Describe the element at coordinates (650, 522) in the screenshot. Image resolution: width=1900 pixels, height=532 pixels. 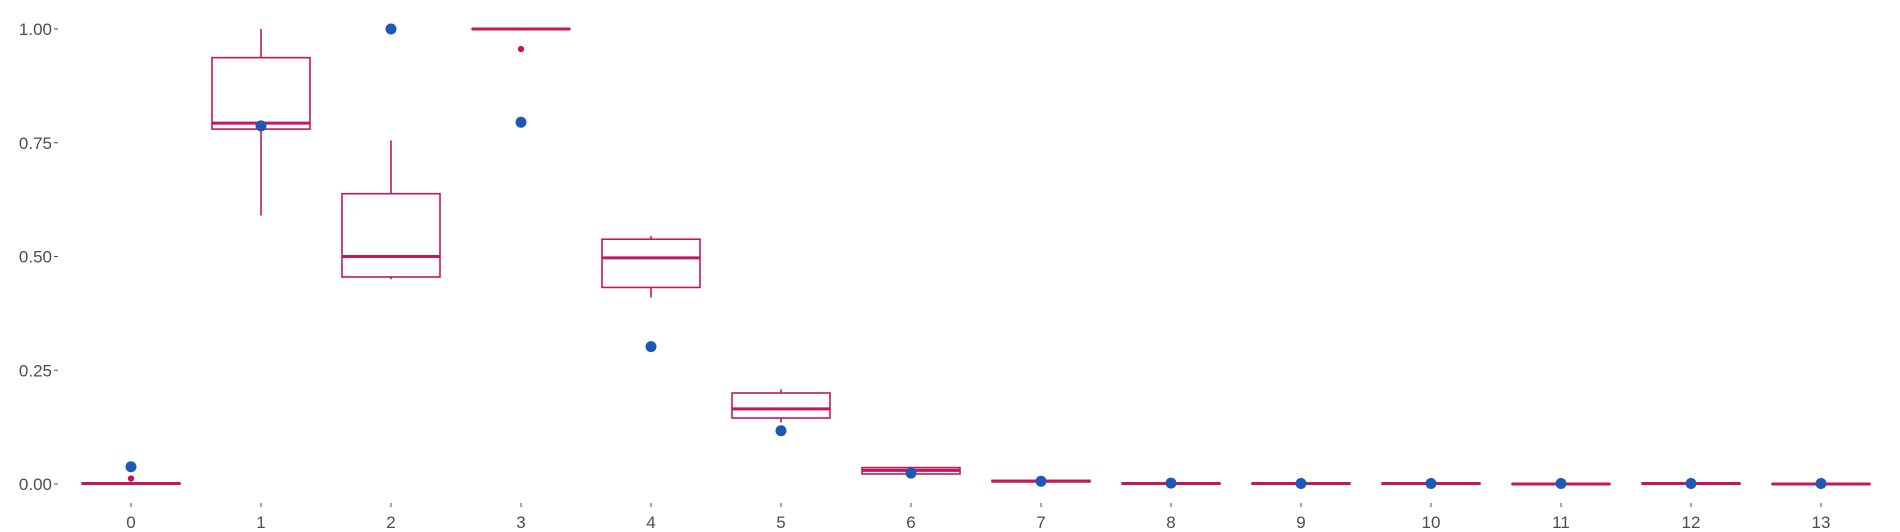
I see `x-tick-label: 4` at that location.